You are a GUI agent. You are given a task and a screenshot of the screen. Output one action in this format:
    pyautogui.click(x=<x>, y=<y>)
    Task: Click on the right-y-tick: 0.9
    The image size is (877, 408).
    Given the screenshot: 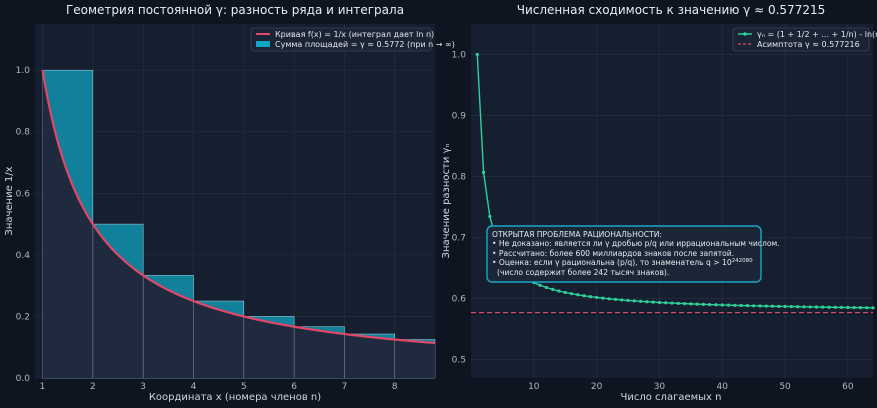 What is the action you would take?
    pyautogui.click(x=459, y=117)
    